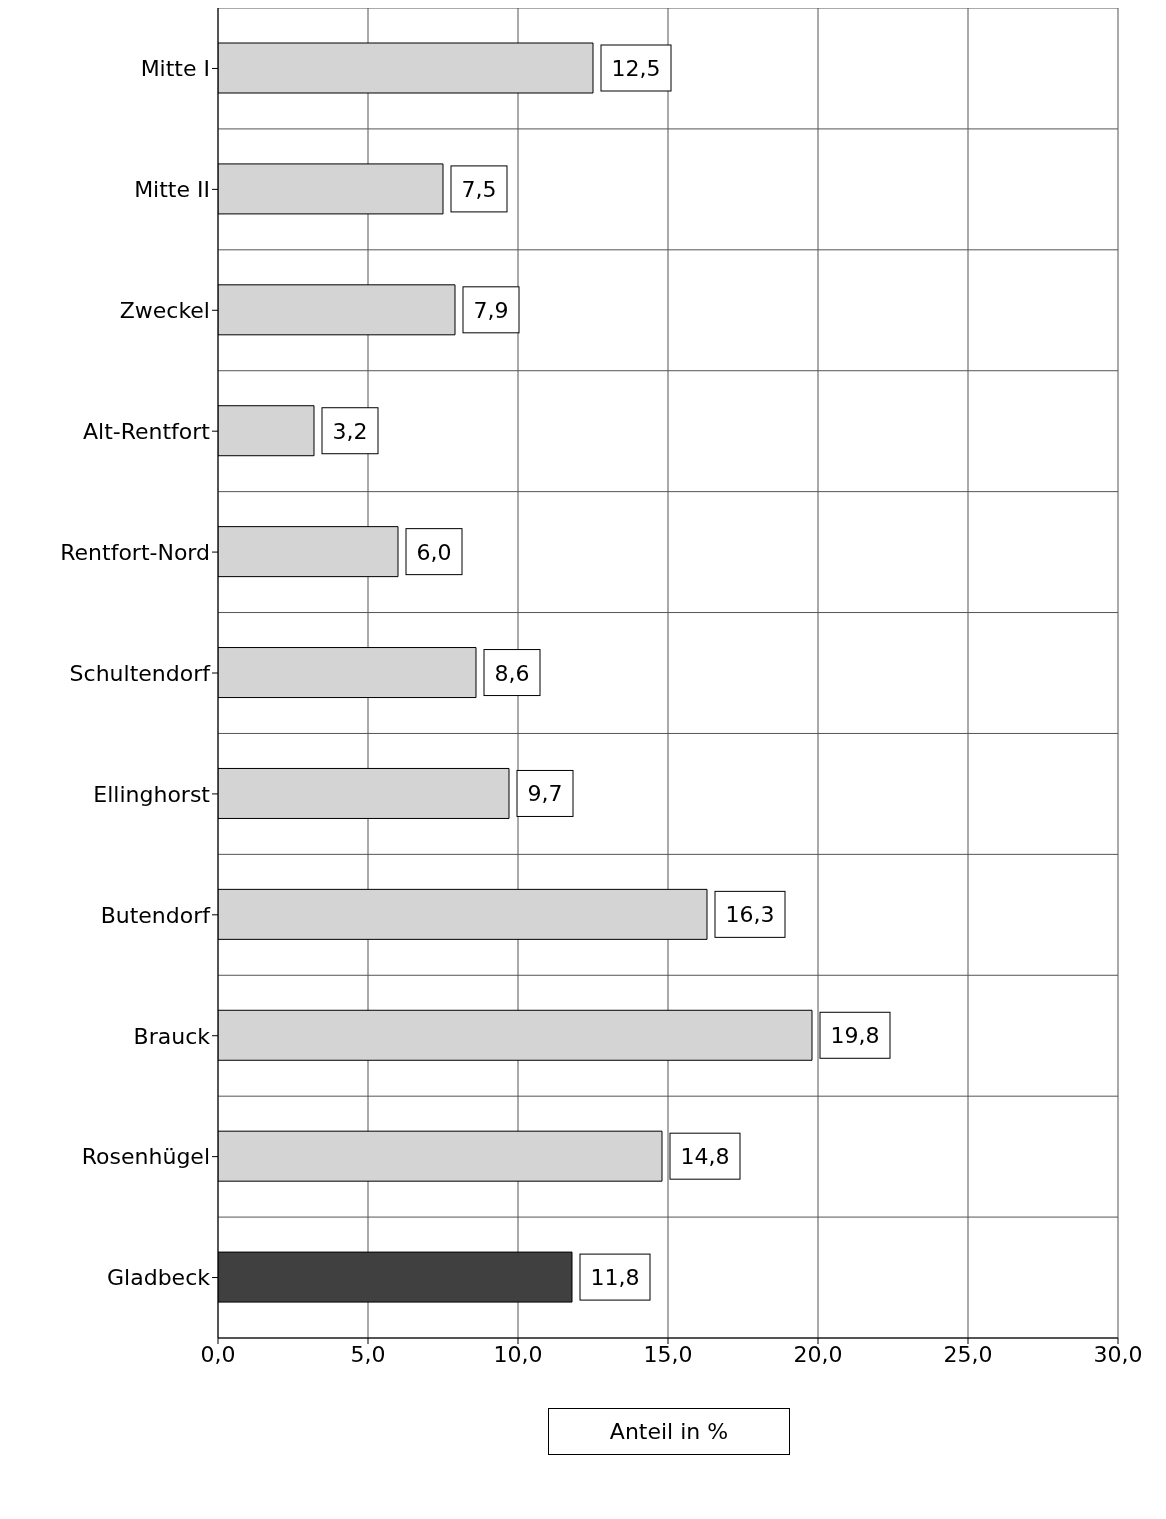 The width and height of the screenshot is (1166, 1519). Describe the element at coordinates (175, 69) in the screenshot. I see `y-tick-label: Mitte I` at that location.